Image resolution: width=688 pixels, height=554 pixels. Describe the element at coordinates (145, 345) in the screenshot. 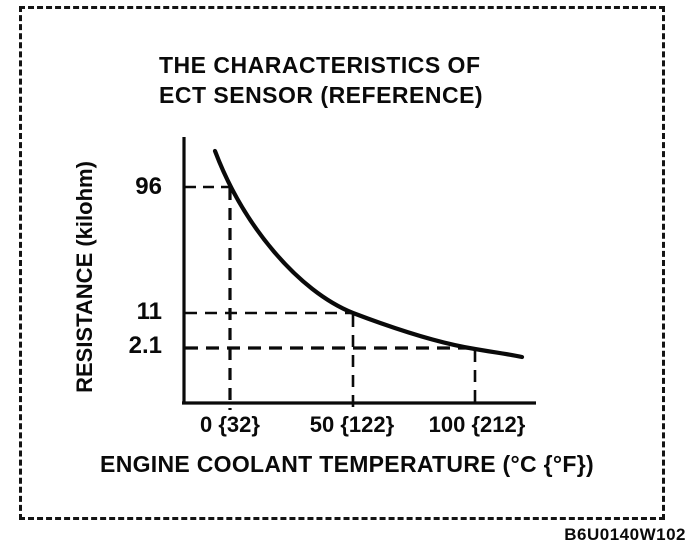

I see `y-tick-2-1: 2.1` at that location.